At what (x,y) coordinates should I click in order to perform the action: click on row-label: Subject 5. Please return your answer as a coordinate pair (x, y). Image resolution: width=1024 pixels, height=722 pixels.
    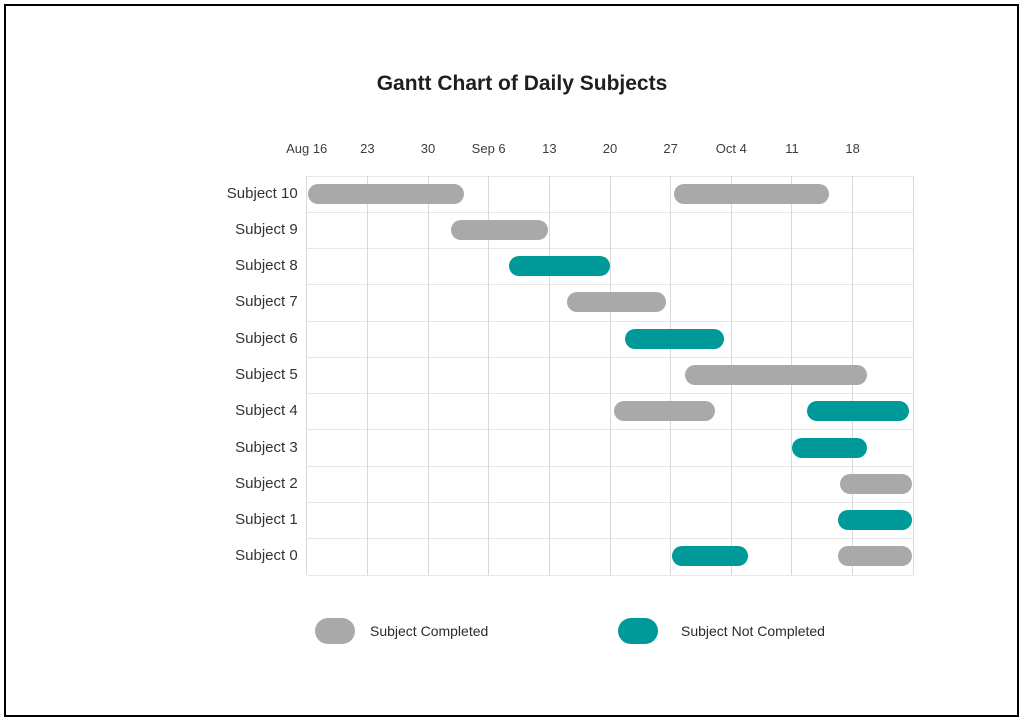
    Looking at the image, I should click on (266, 374).